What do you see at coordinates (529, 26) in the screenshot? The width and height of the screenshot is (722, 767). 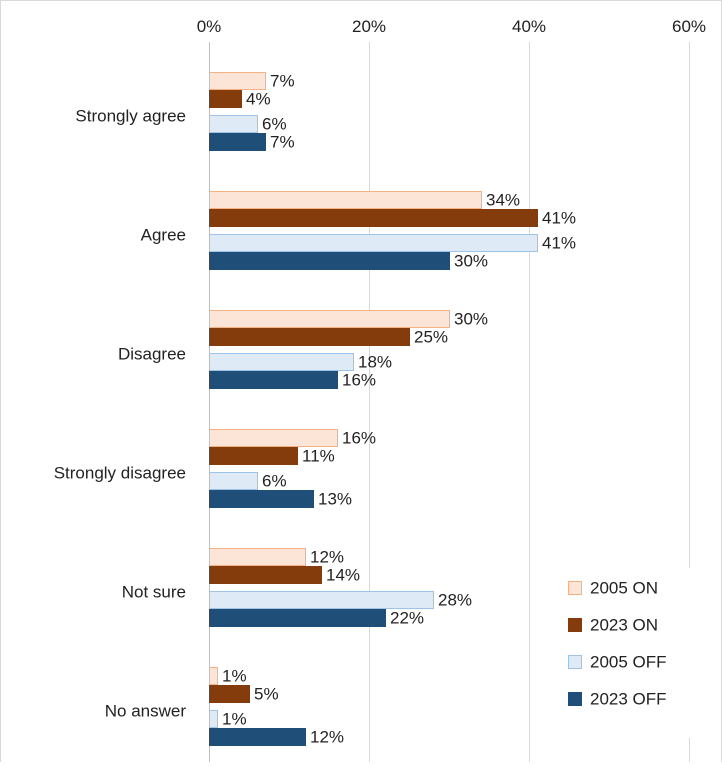 I see `x-tick-label-40: 40%` at bounding box center [529, 26].